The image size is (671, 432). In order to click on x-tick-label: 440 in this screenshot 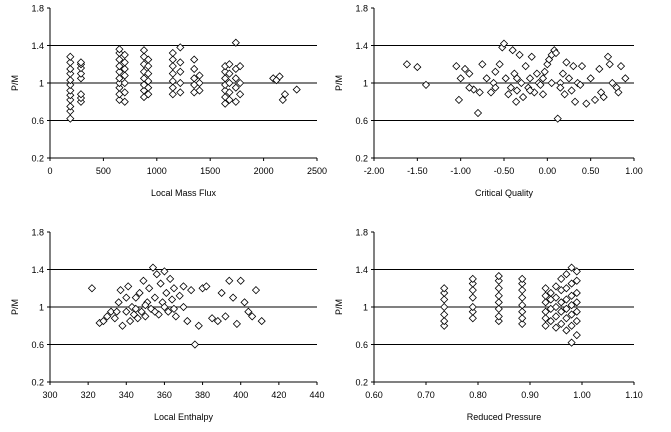, I will do `click(316, 395)`.